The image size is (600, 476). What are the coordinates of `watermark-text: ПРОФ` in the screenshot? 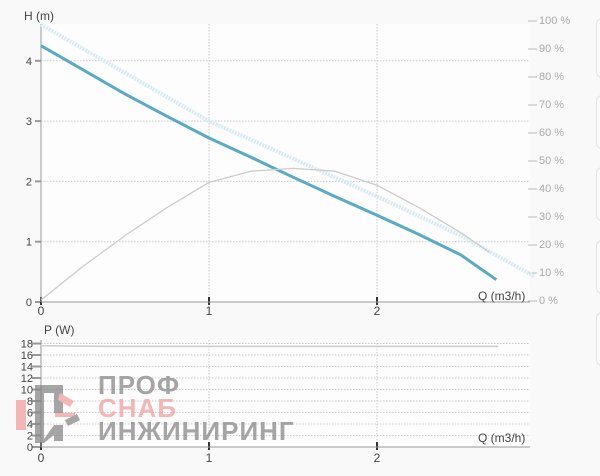 It's located at (139, 385).